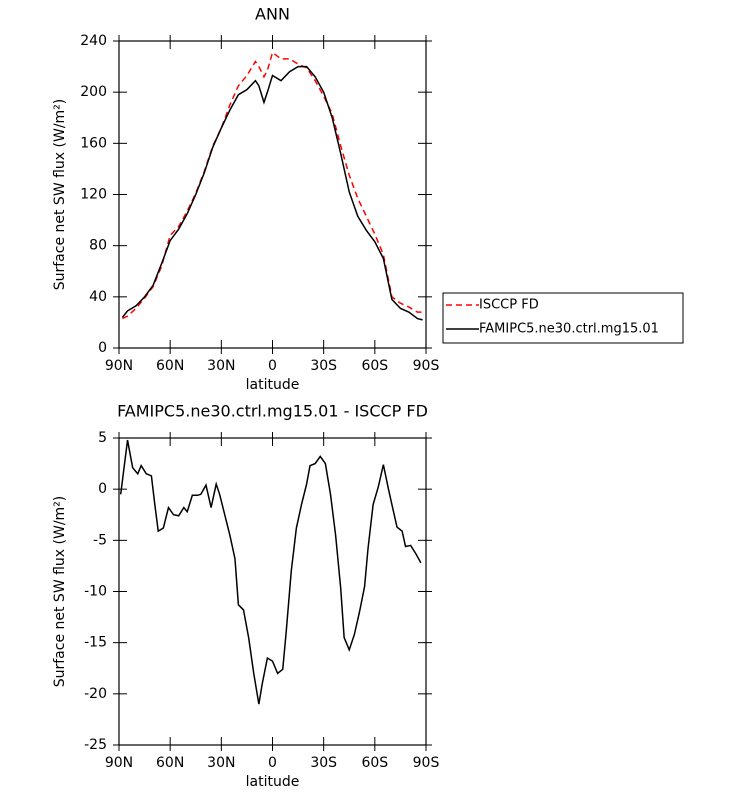  What do you see at coordinates (563, 318) in the screenshot?
I see `legend-box` at bounding box center [563, 318].